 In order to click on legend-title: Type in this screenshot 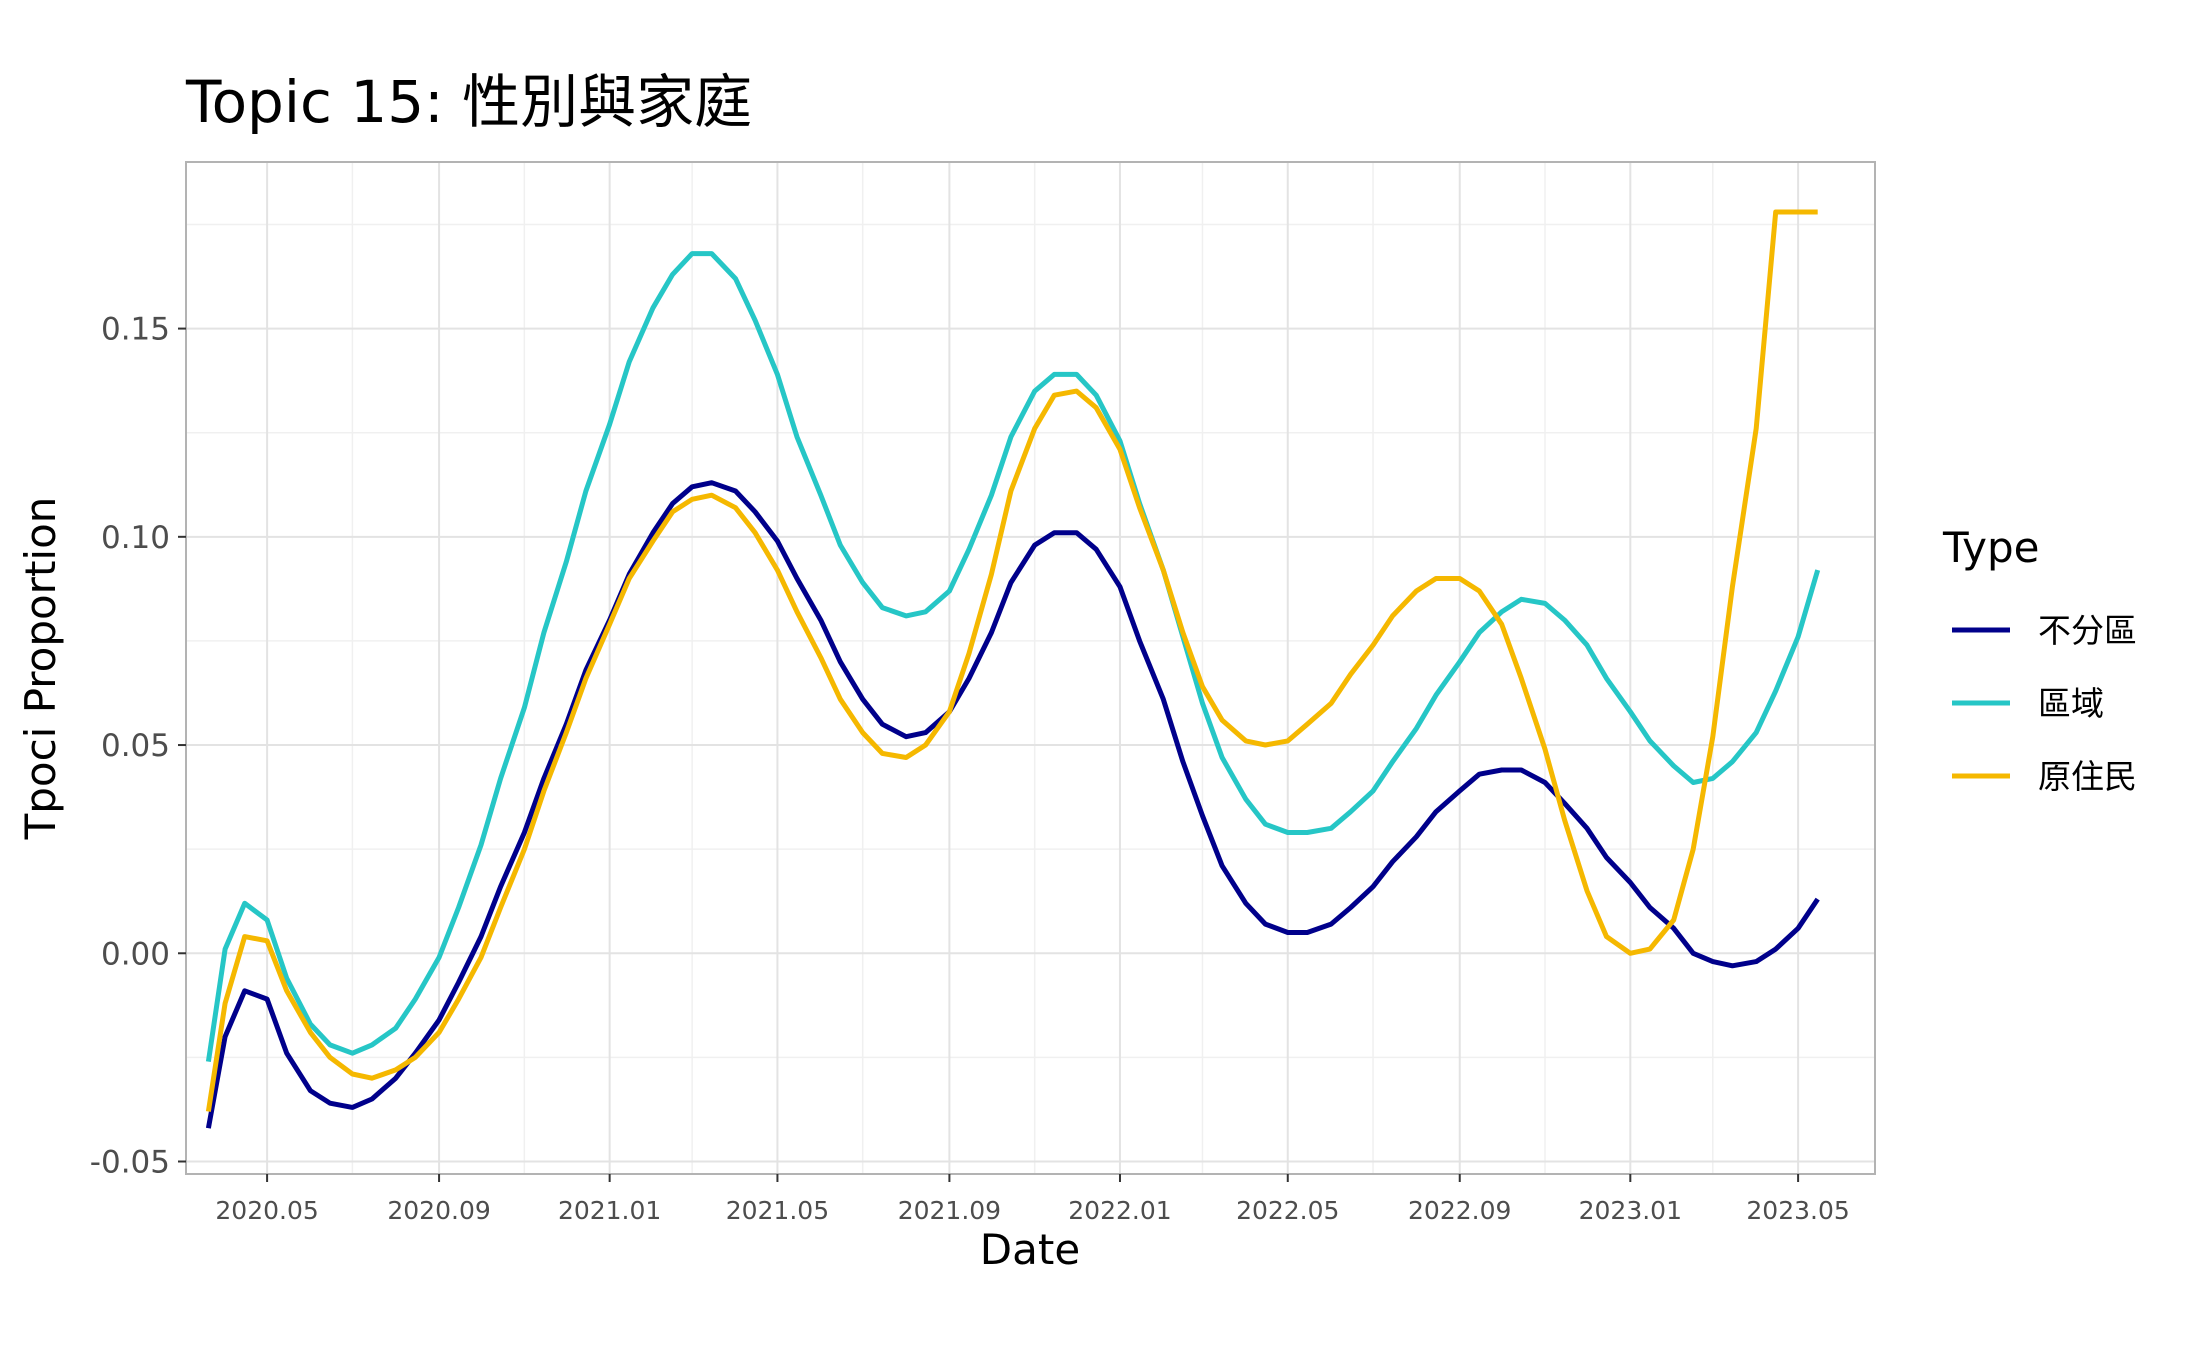, I will do `click(1990, 547)`.